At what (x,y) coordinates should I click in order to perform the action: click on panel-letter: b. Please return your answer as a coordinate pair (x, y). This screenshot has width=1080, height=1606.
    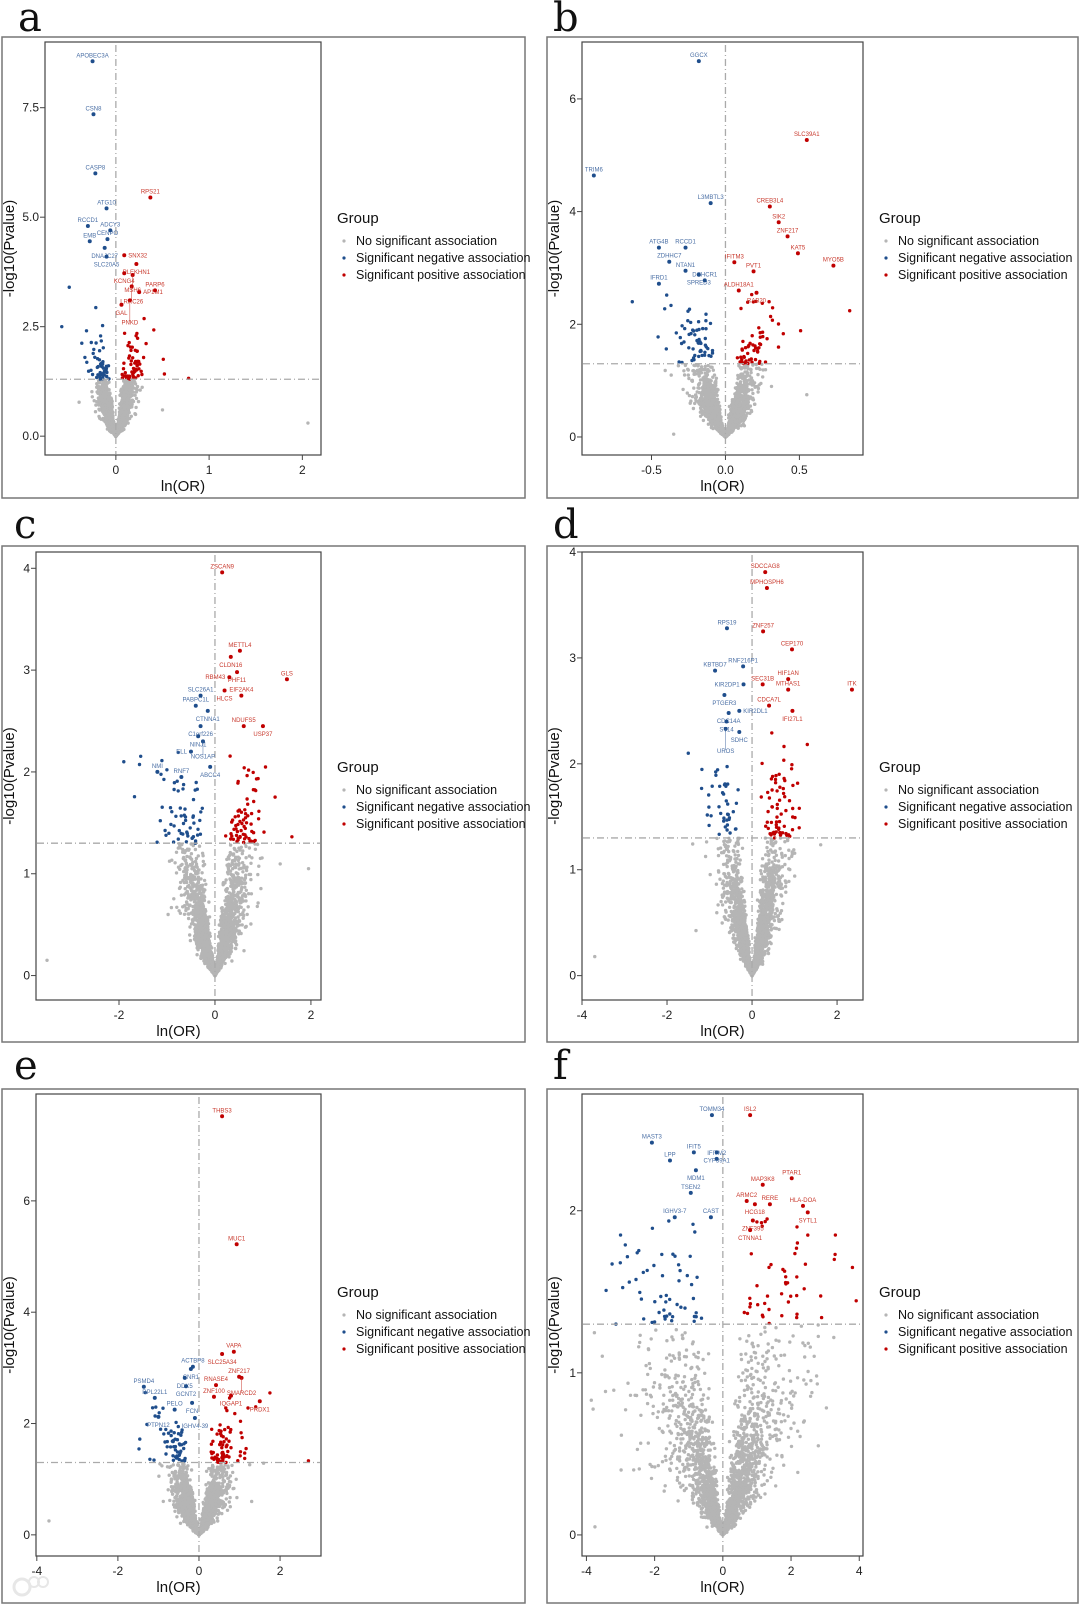
    Looking at the image, I should click on (566, 20).